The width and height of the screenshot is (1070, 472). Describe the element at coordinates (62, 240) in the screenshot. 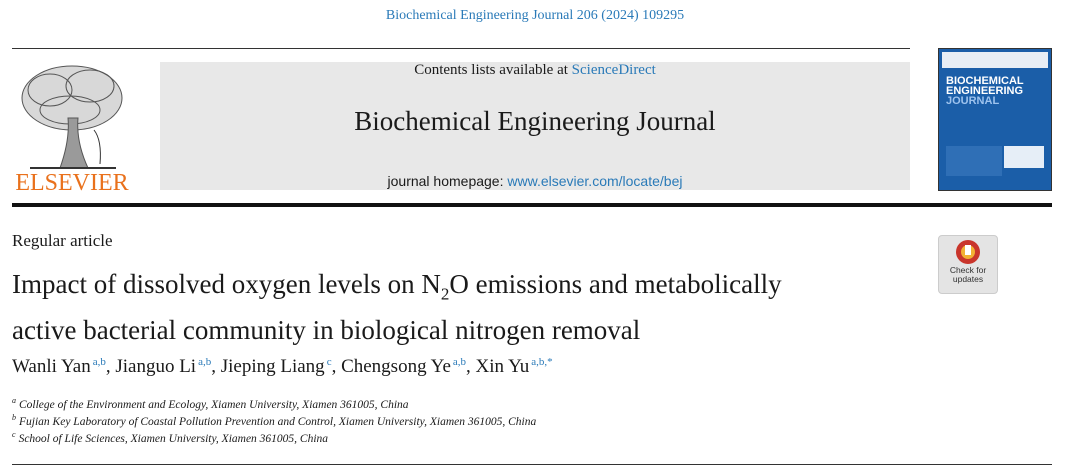

I see `article-type: Regular article` at that location.